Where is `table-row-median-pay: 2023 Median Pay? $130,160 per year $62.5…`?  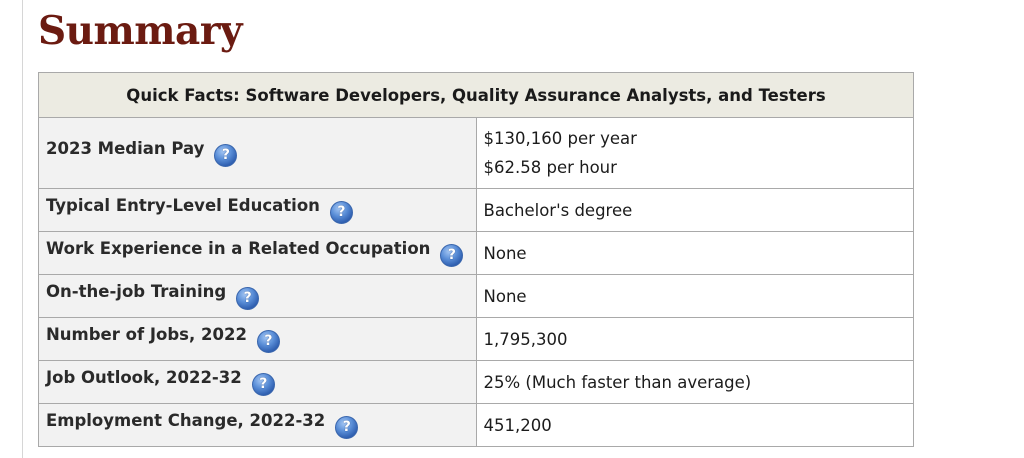 table-row-median-pay: 2023 Median Pay? $130,160 per year $62.5… is located at coordinates (476, 153).